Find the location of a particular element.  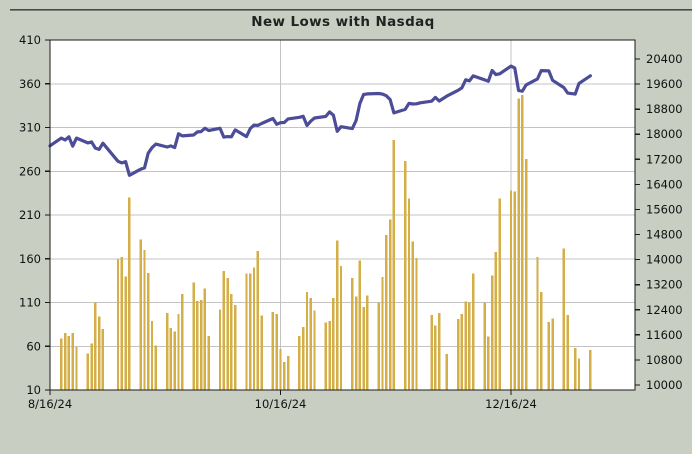

right-axis-label: 14800 is located at coordinates (664, 235).